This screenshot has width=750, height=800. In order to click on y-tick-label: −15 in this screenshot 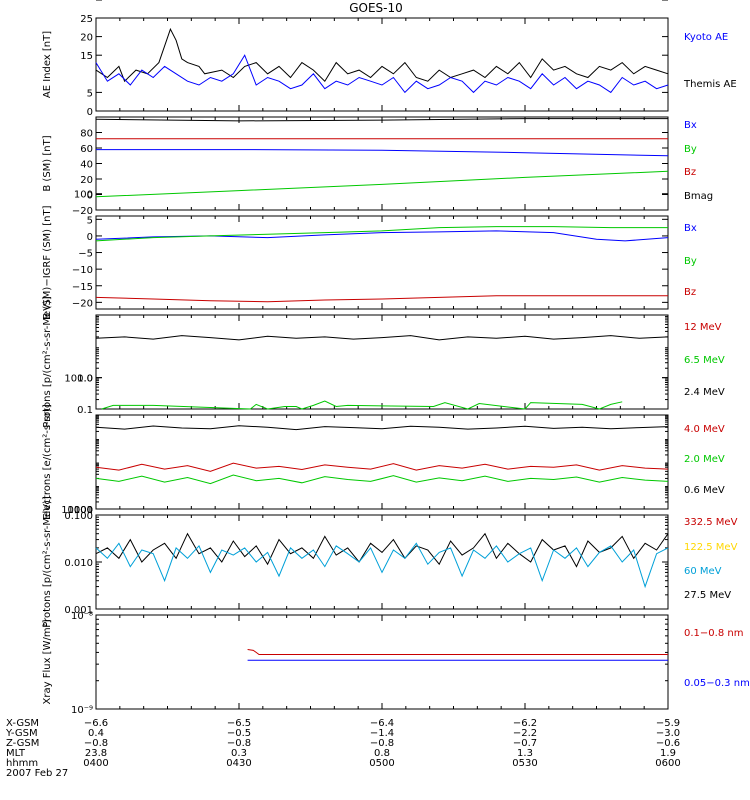, I will do `click(82, 287)`.